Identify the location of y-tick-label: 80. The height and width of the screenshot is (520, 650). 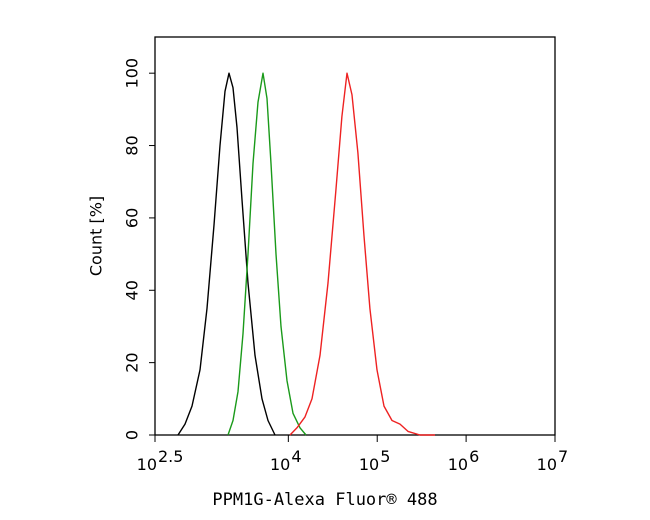
(132, 145).